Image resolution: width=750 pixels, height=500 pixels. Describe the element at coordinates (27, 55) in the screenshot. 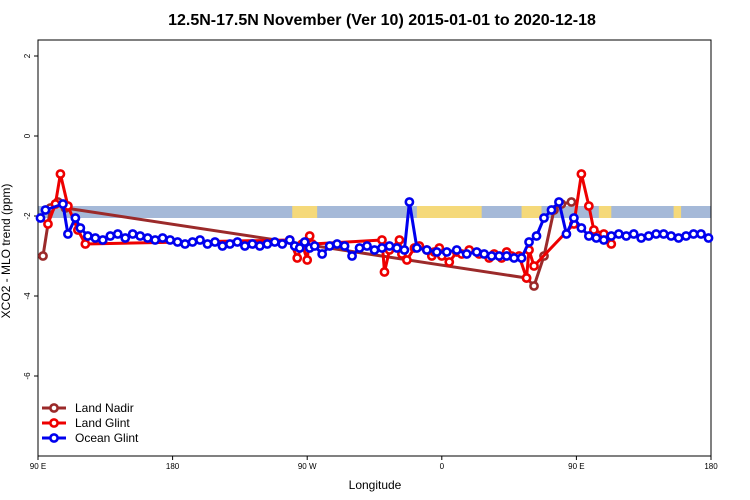

I see `y-tick-label: 2` at that location.